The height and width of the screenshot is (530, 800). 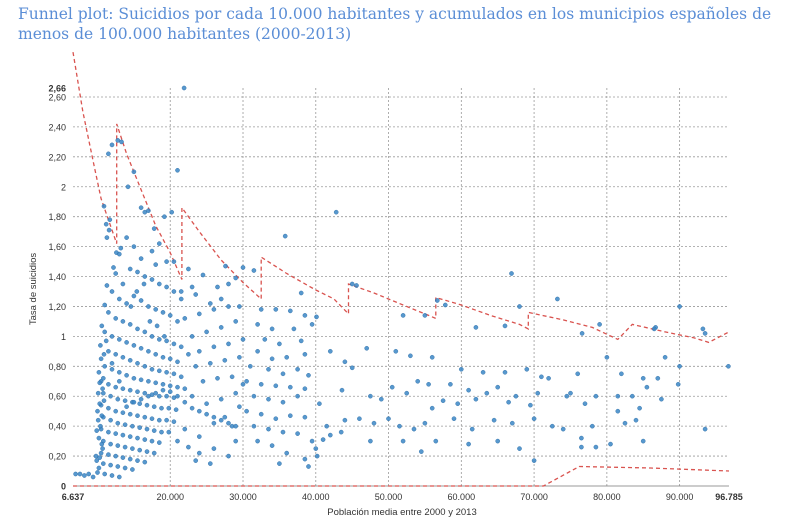 I want to click on x-tick-label: 80.000, so click(x=607, y=497).